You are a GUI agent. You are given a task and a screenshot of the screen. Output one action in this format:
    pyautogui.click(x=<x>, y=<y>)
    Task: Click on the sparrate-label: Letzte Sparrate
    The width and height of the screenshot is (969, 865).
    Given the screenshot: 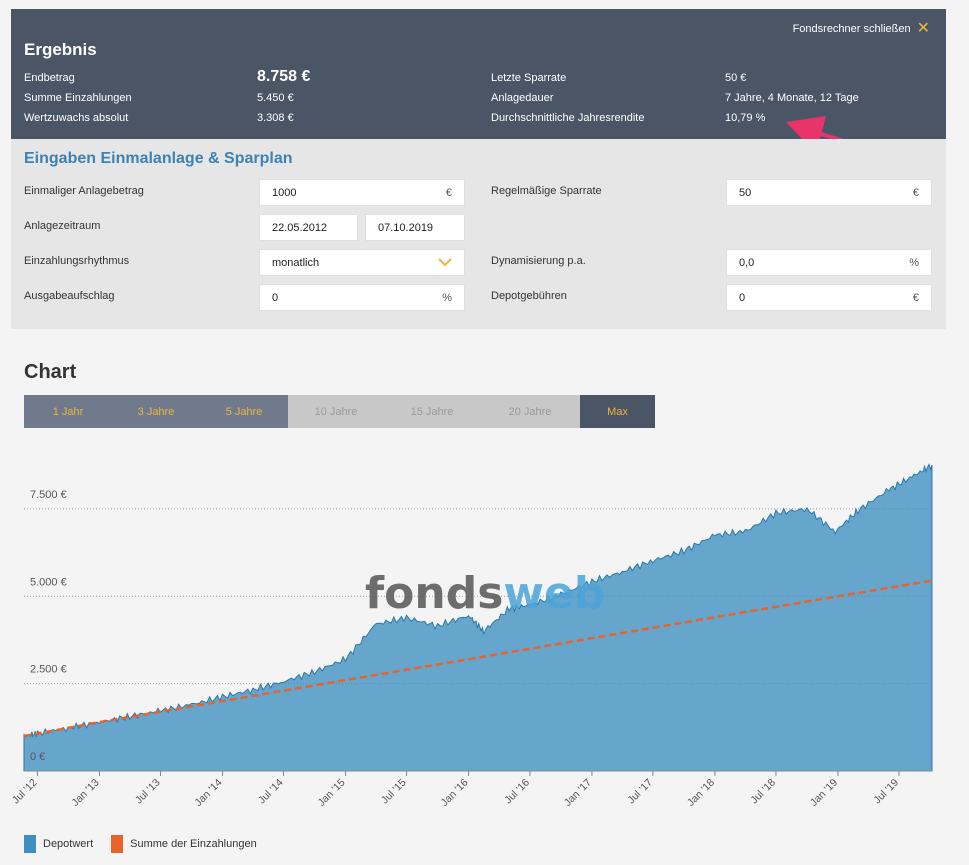 What is the action you would take?
    pyautogui.click(x=529, y=78)
    